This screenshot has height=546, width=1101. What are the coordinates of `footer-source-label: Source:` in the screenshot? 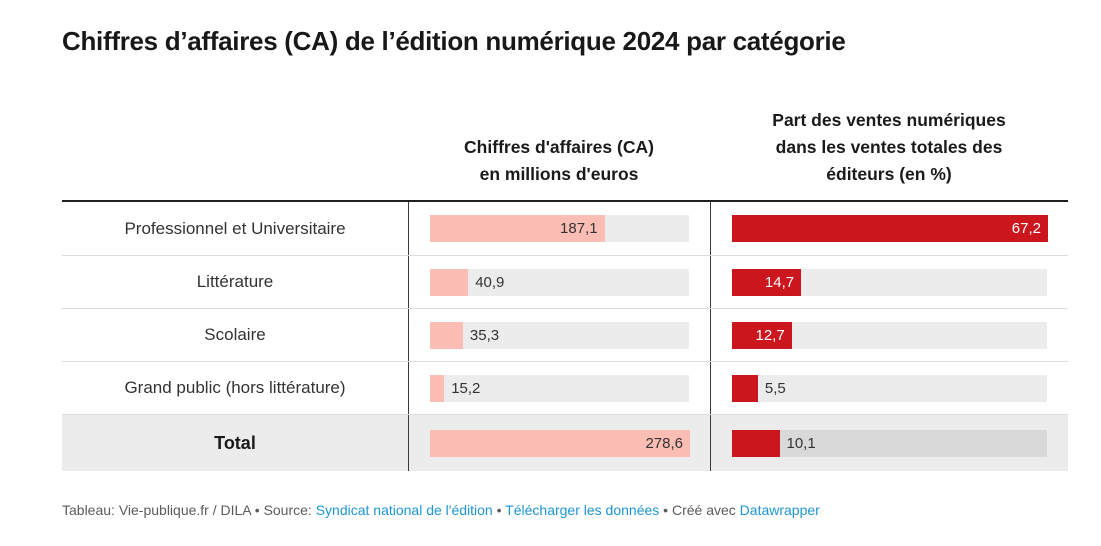 It's located at (289, 510).